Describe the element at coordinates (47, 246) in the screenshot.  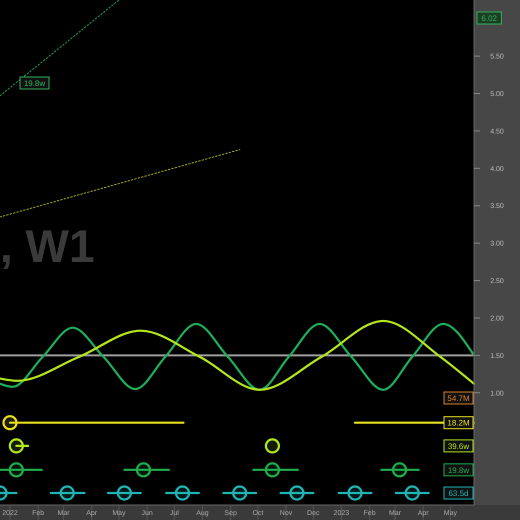
I see `annotation: , W1` at that location.